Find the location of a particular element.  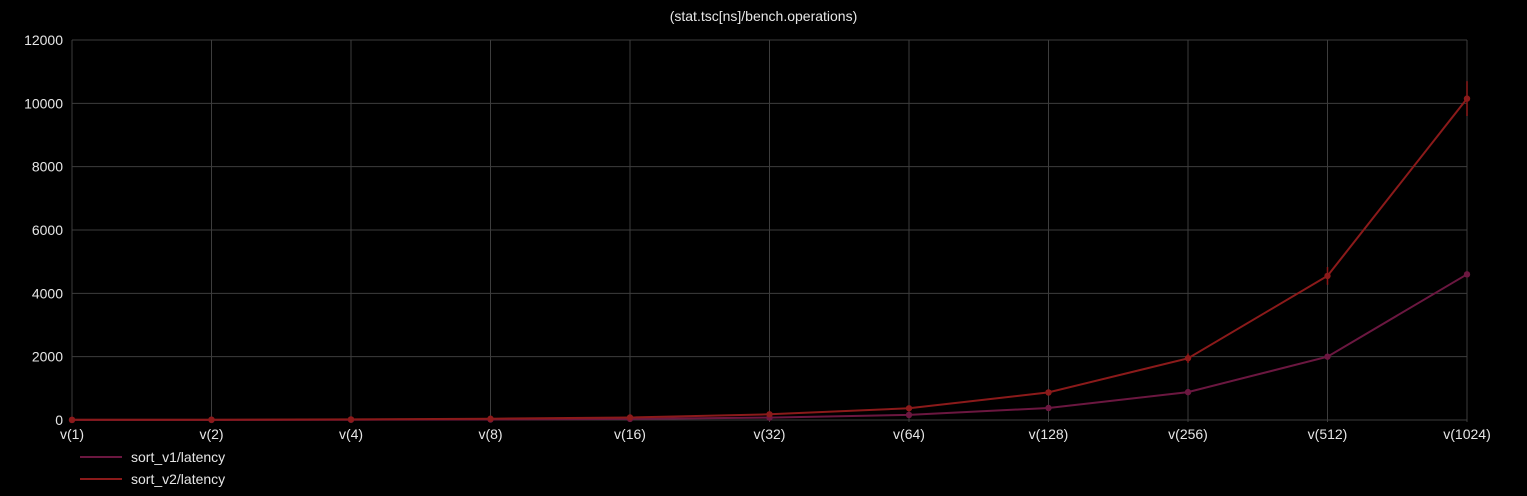

y-axis: 0 2000 4000 6000 8000 10000 12000 is located at coordinates (43, 230).